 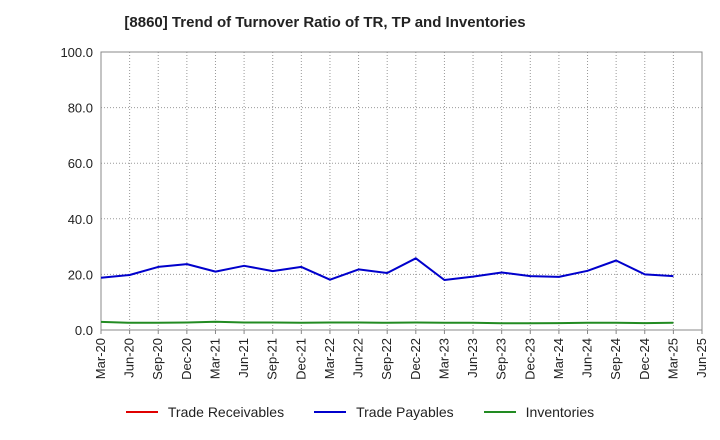 What do you see at coordinates (84, 330) in the screenshot?
I see `y-tick-label: 0.0` at bounding box center [84, 330].